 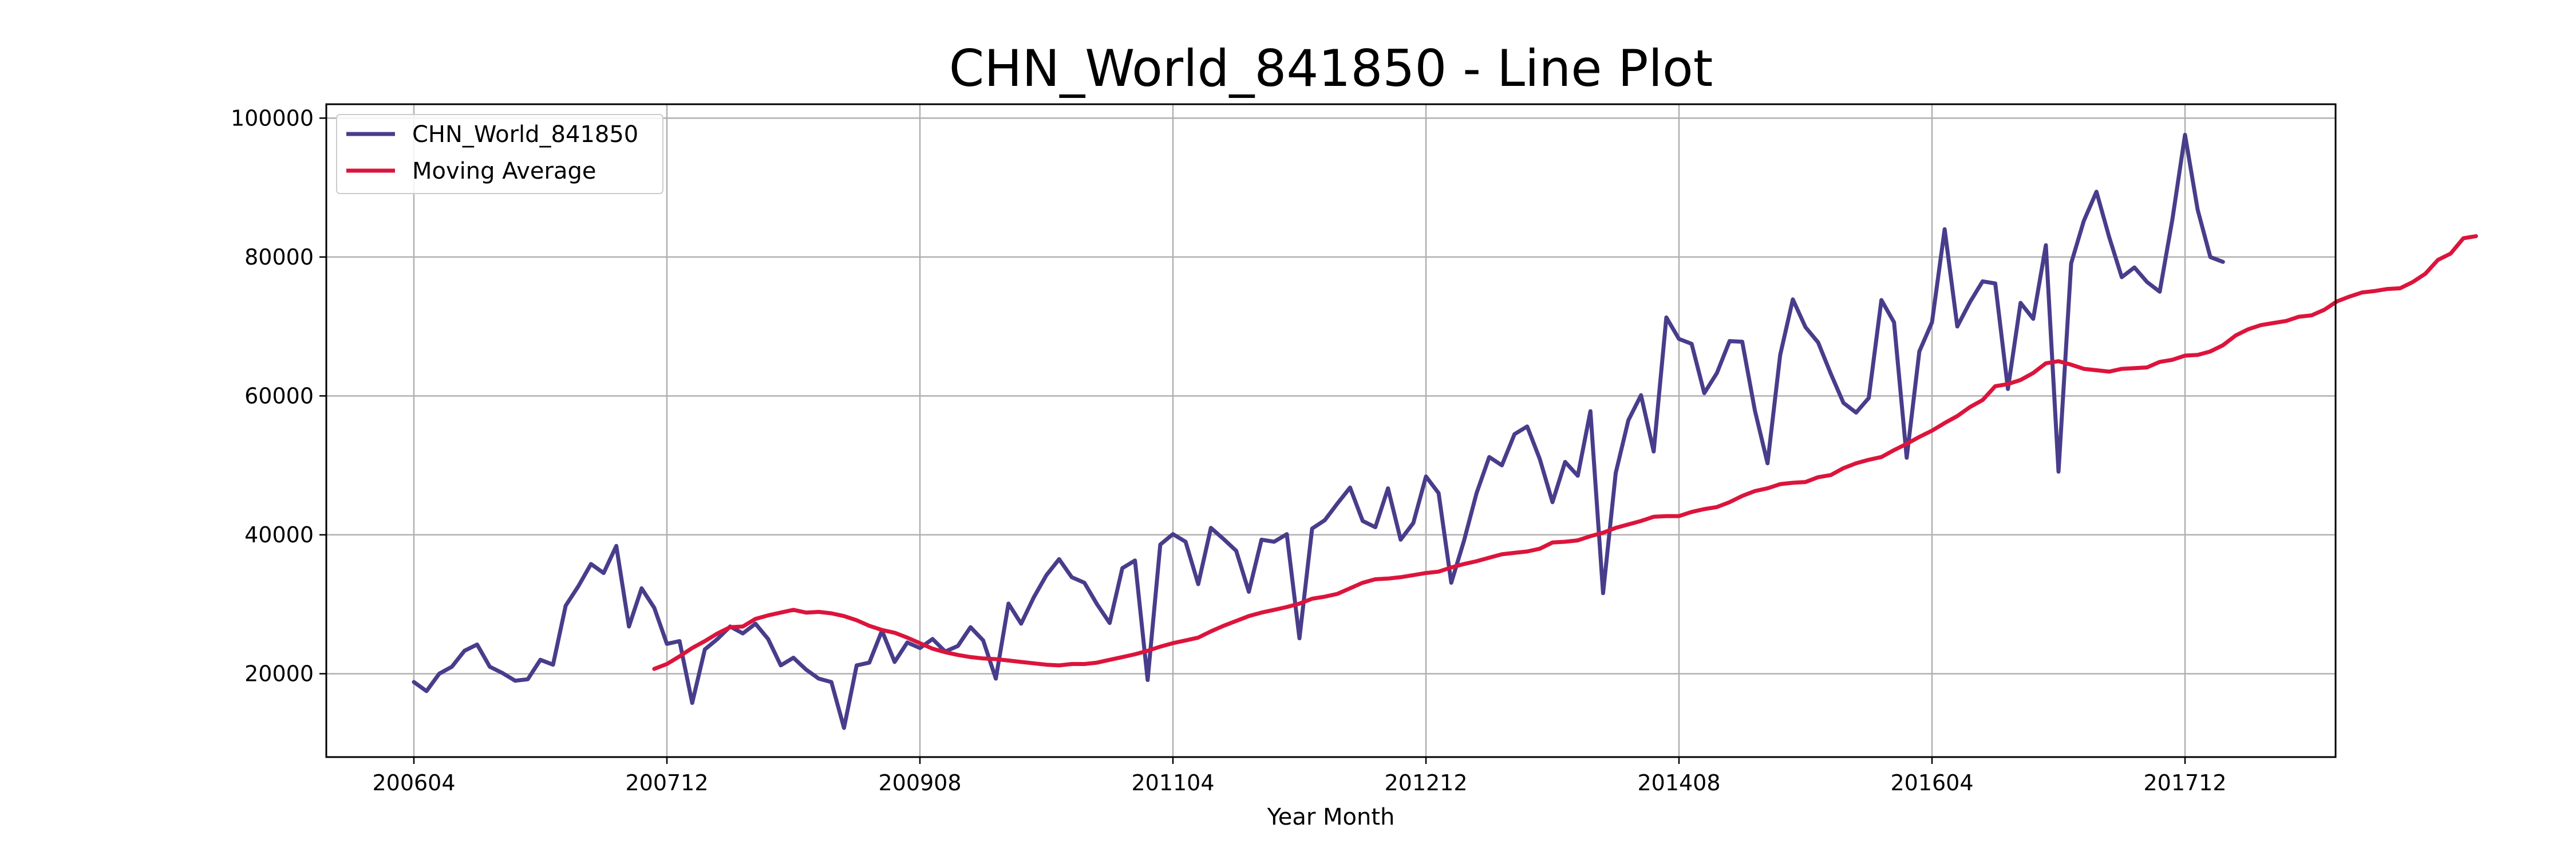 I want to click on legend-label-series: CHN_World_841850, so click(x=525, y=134).